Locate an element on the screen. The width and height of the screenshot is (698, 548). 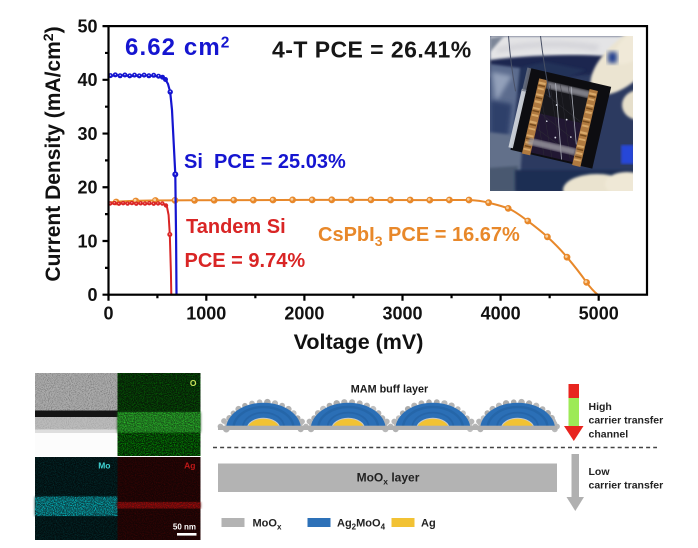
svg-text: 2000 is located at coordinates (304, 314).